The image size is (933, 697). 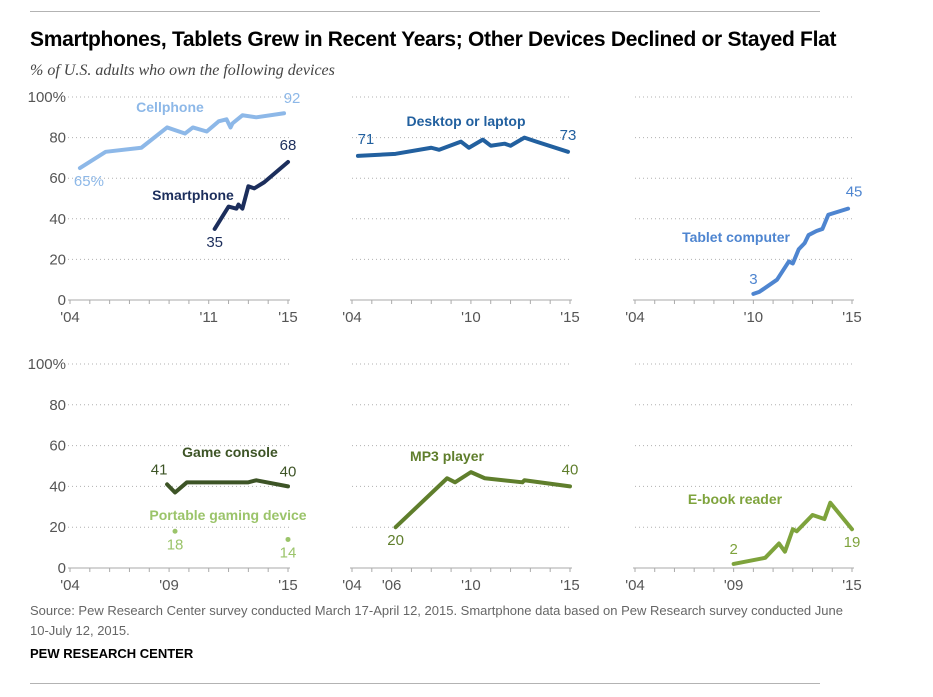 What do you see at coordinates (852, 542) in the screenshot?
I see `end-value-label: 19` at bounding box center [852, 542].